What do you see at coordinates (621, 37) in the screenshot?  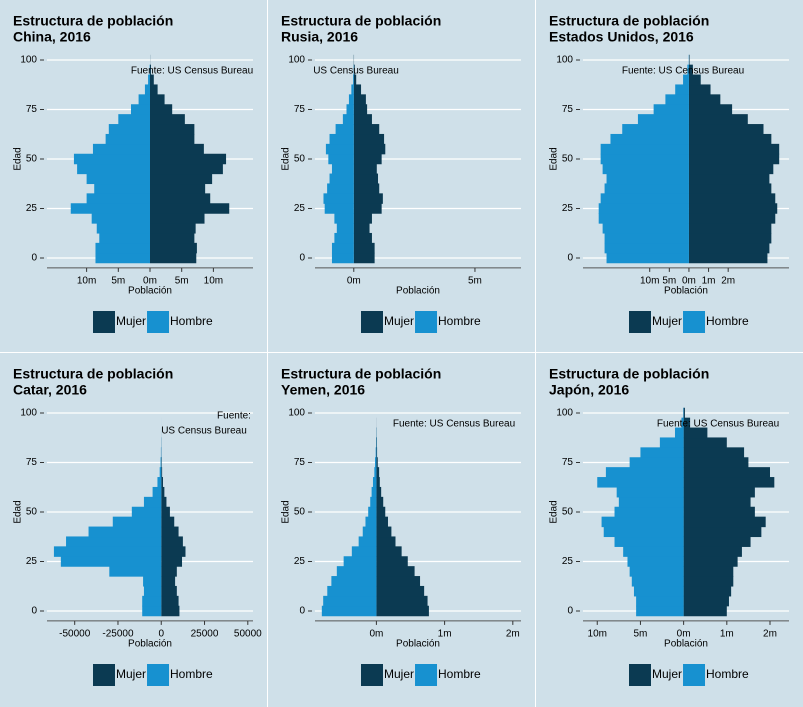 I see `chart-subtitle: Estados Unidos, 2016` at bounding box center [621, 37].